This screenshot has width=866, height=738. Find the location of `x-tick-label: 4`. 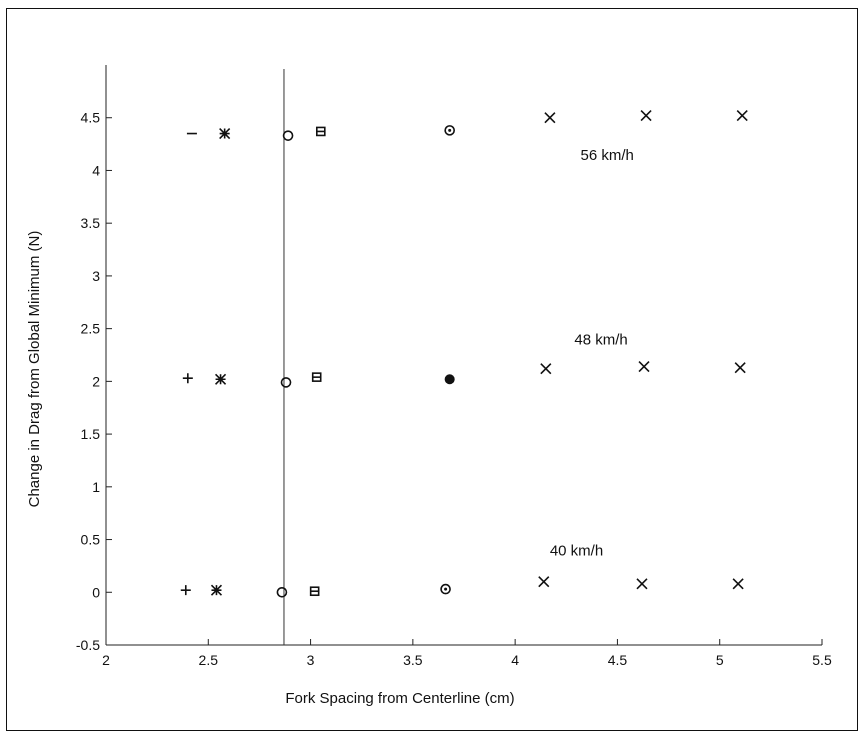

x-tick-label: 4 is located at coordinates (515, 660).